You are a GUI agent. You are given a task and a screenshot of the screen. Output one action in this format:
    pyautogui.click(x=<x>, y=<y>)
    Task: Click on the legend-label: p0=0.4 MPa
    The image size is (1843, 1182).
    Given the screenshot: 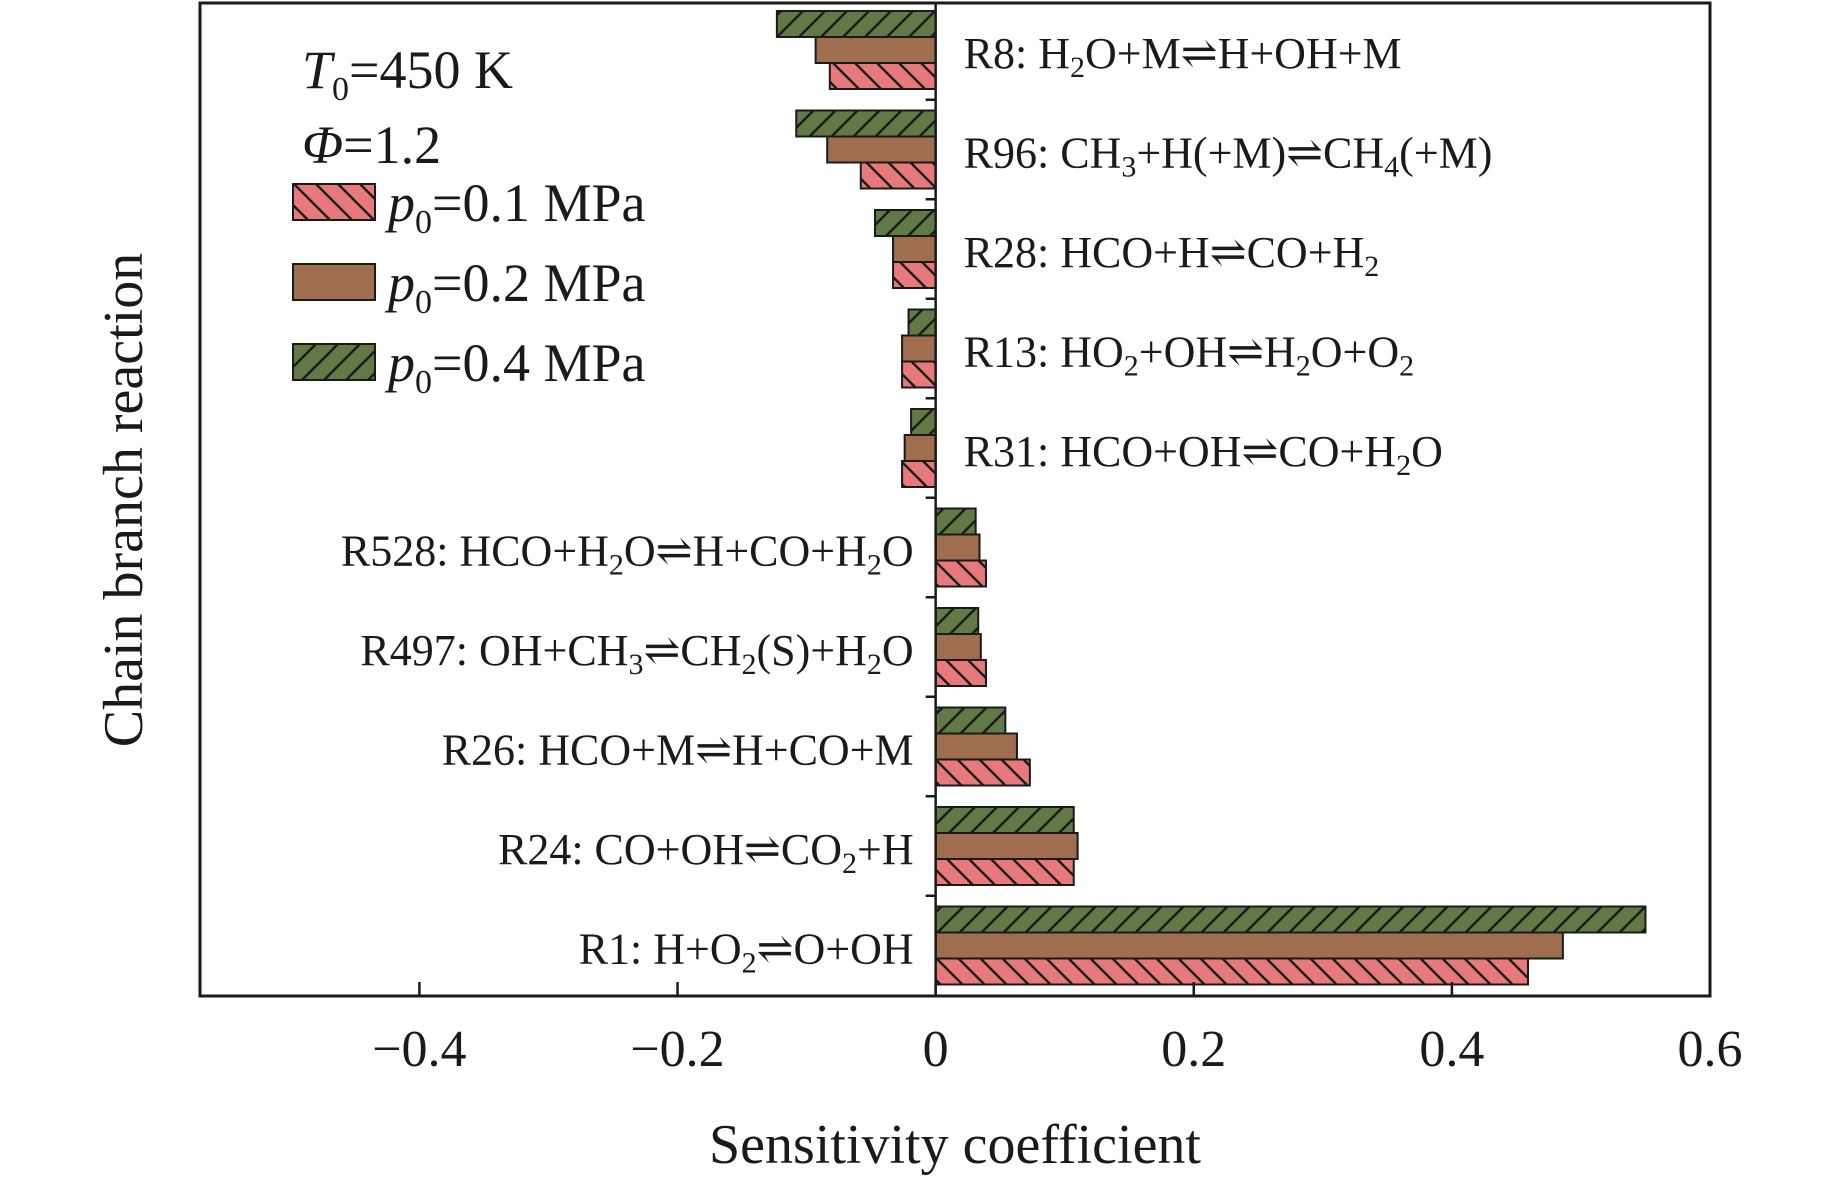 What is the action you would take?
    pyautogui.click(x=515, y=367)
    